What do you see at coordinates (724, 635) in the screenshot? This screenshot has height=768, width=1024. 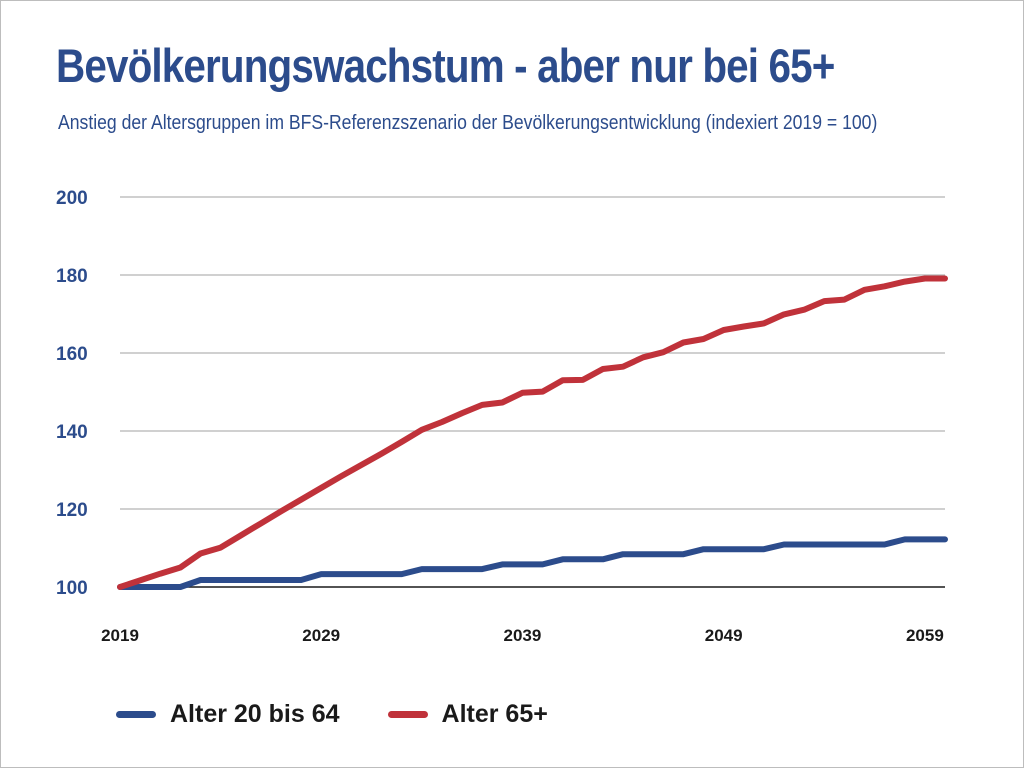 I see `x-tick-label-2049: 2049` at bounding box center [724, 635].